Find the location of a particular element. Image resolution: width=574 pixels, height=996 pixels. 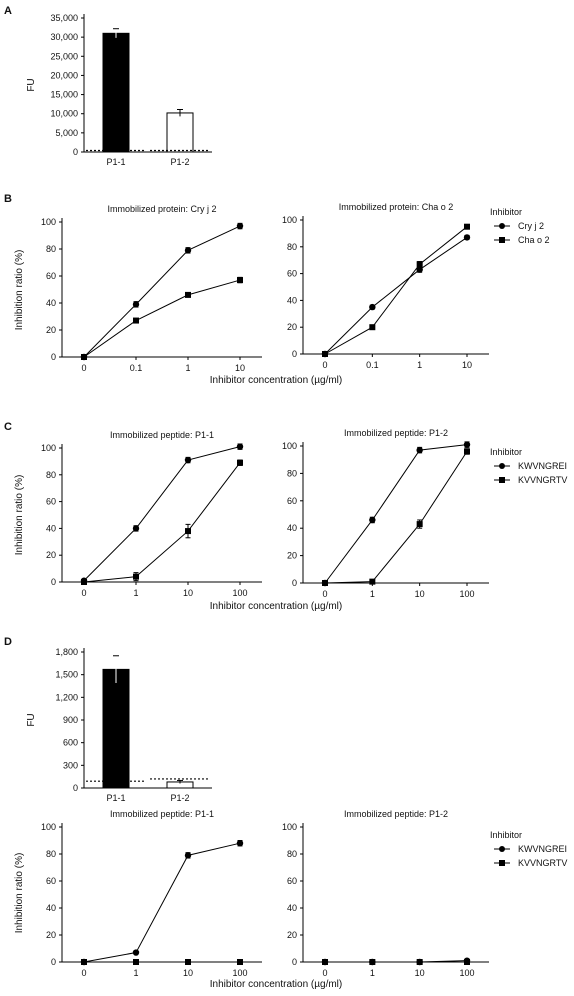

y-axis-title: FU is located at coordinates (31, 719).